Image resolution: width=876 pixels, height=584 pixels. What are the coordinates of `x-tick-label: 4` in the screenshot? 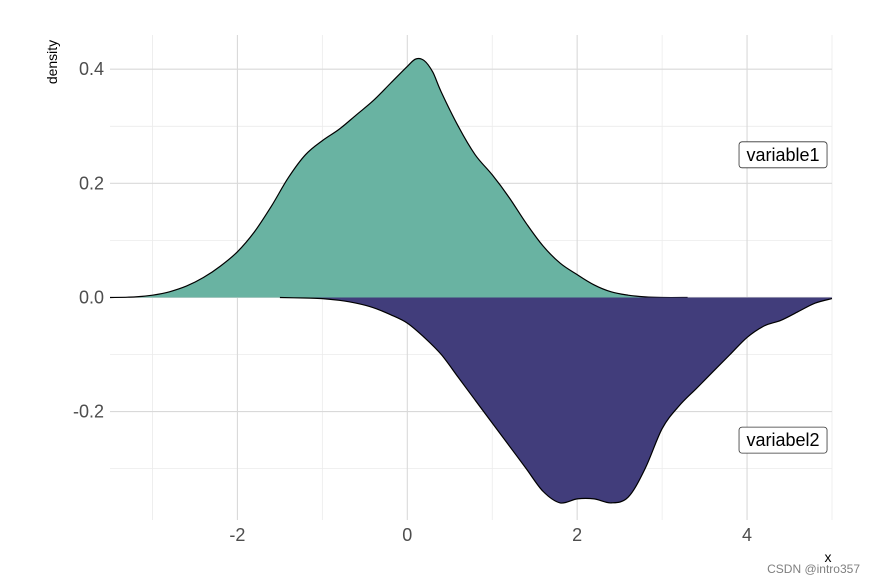 It's located at (747, 535).